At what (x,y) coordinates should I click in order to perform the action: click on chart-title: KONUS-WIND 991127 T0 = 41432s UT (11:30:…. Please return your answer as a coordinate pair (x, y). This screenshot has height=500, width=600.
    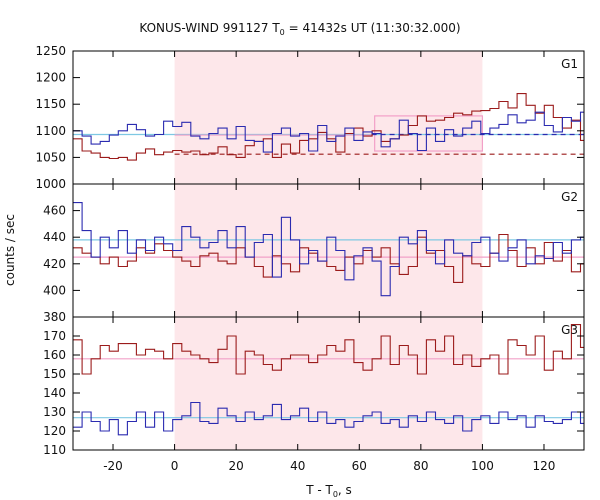
    Looking at the image, I should click on (299, 29).